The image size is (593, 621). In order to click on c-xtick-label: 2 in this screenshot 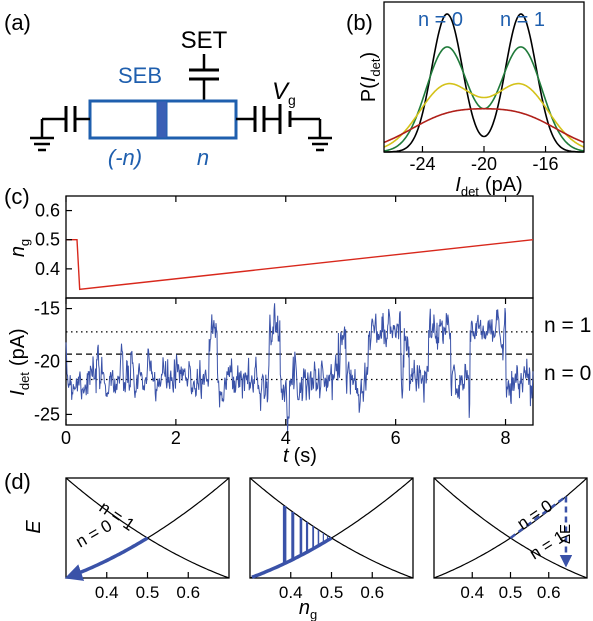, I will do `click(176, 438)`.